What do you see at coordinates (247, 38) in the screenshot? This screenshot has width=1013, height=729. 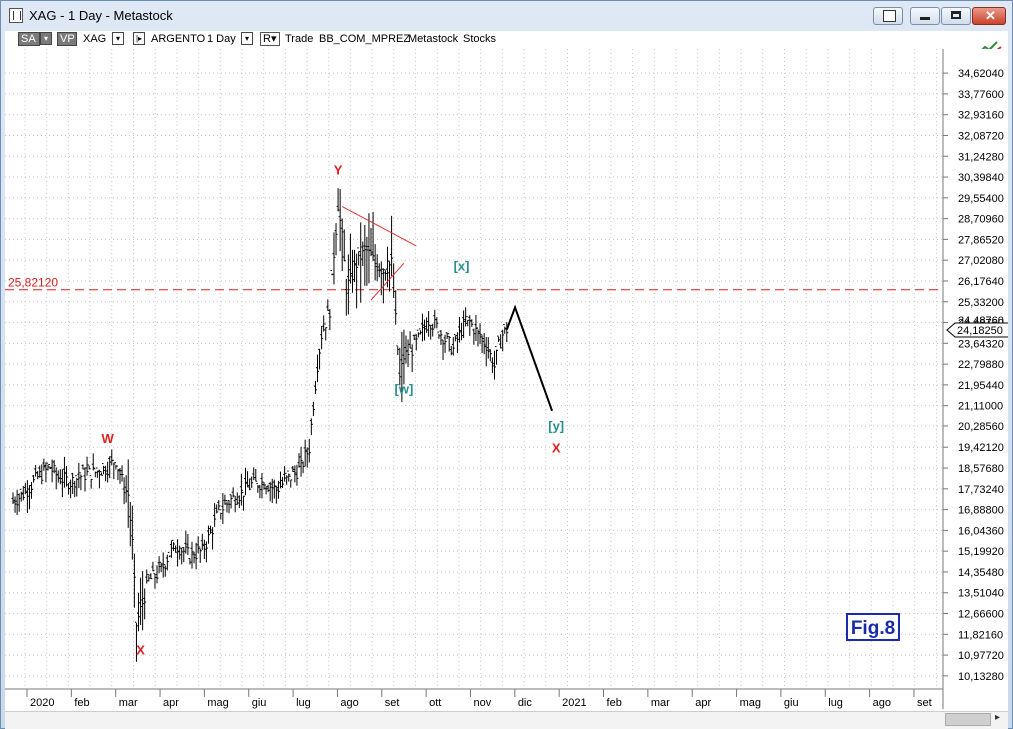 I see `interval-dropdown-icon: ▾` at bounding box center [247, 38].